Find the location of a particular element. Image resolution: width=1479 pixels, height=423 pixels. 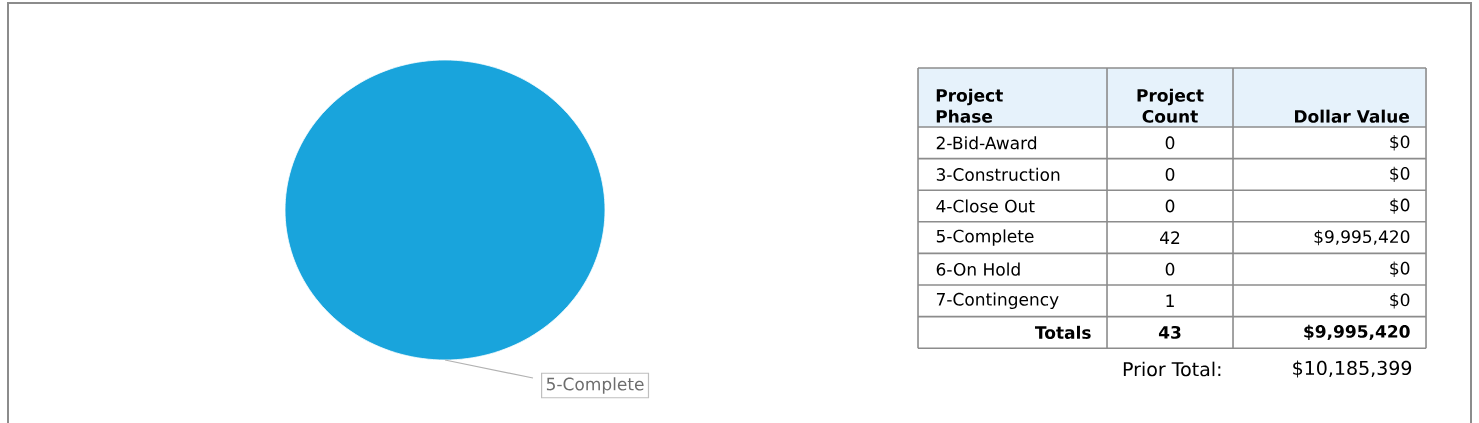

text: 1 is located at coordinates (1170, 300).